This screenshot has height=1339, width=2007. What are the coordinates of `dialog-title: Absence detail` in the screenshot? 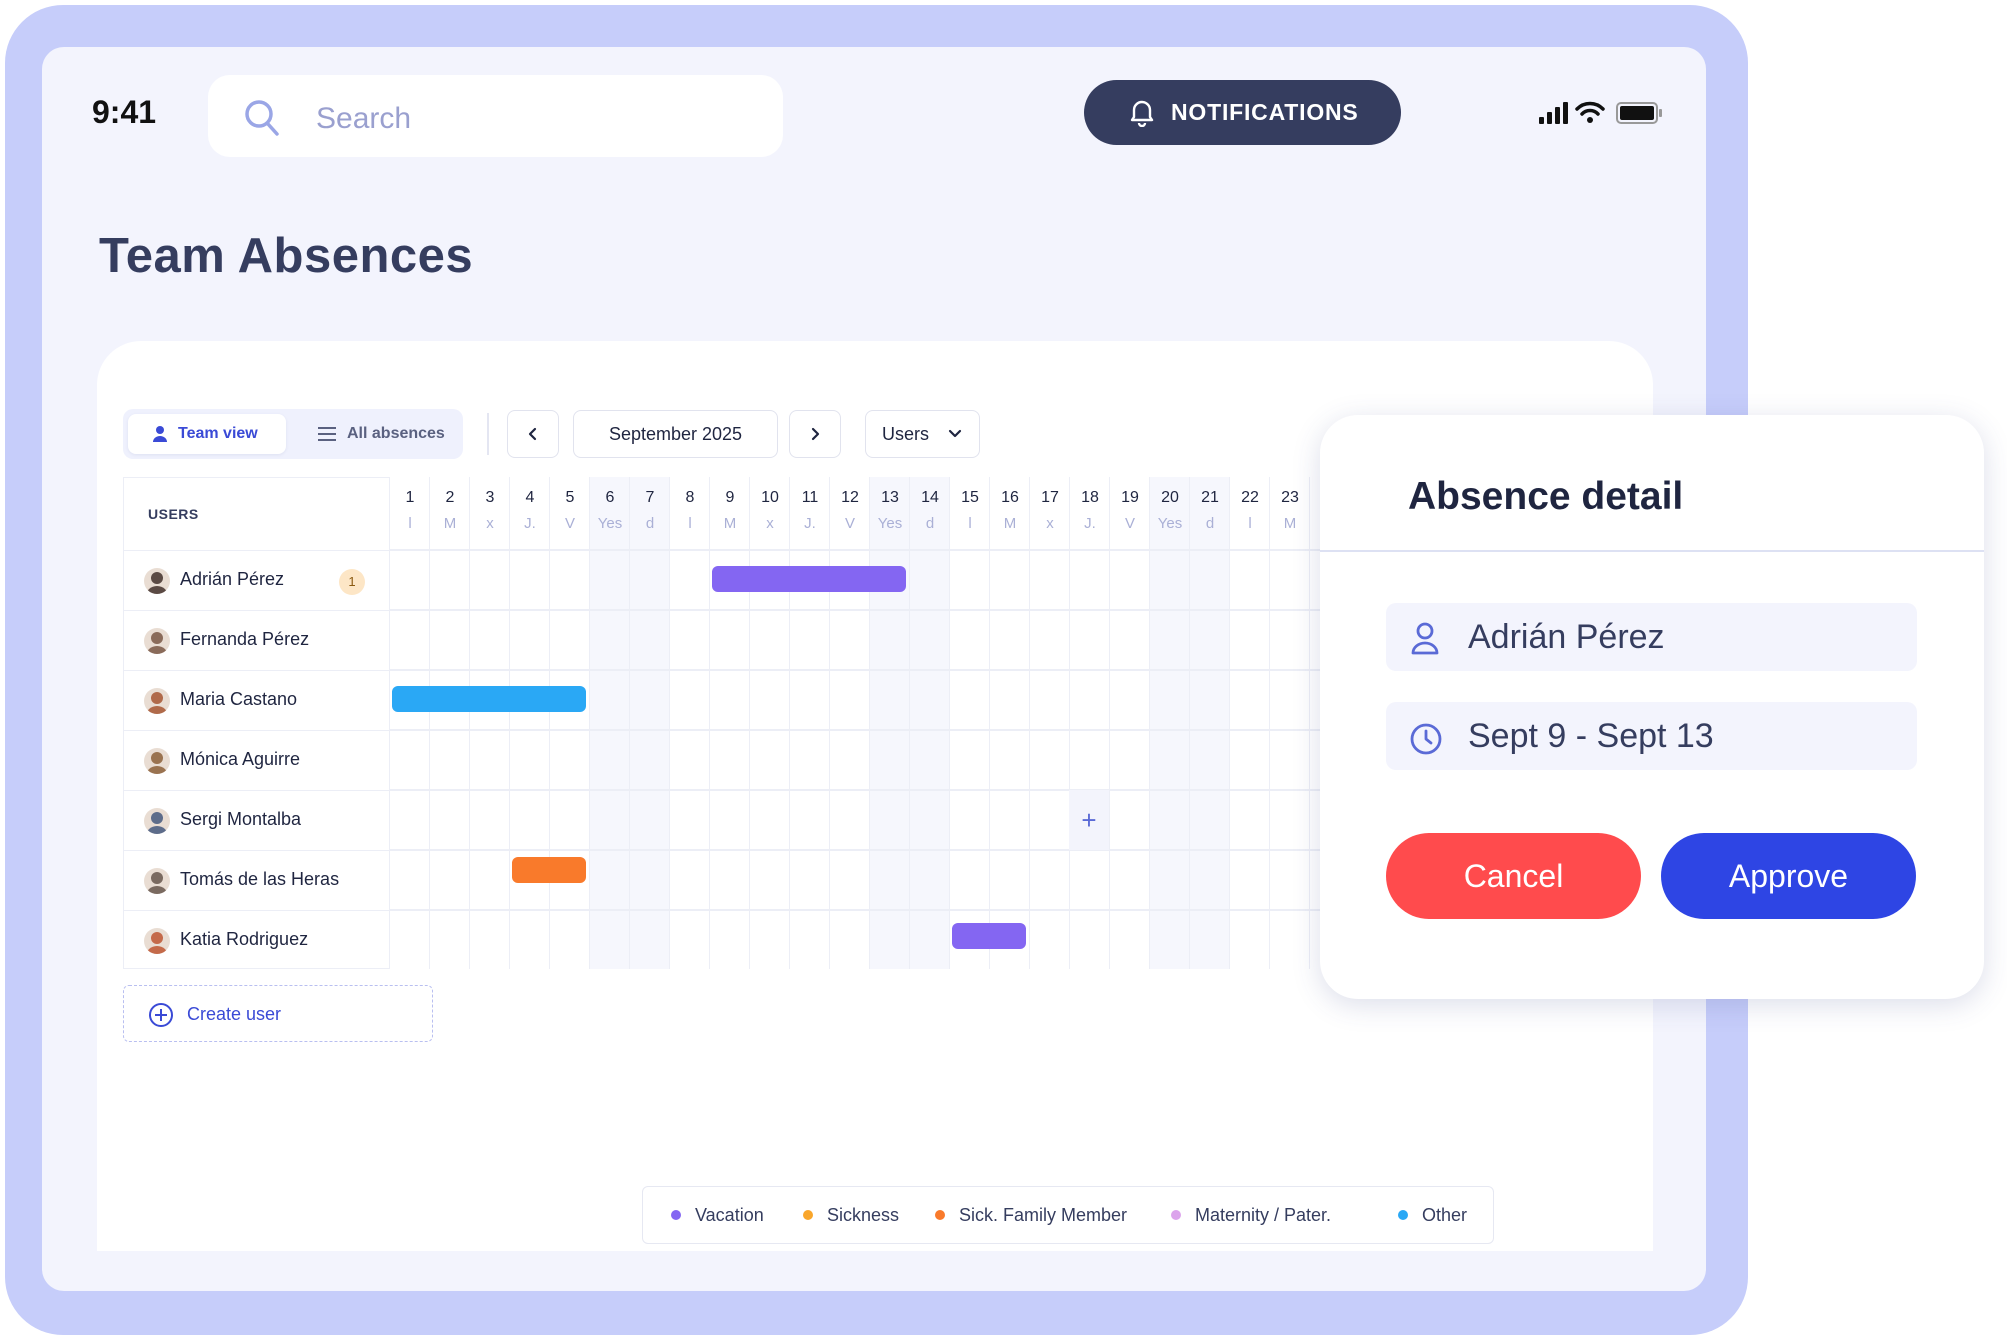 It's located at (1546, 496).